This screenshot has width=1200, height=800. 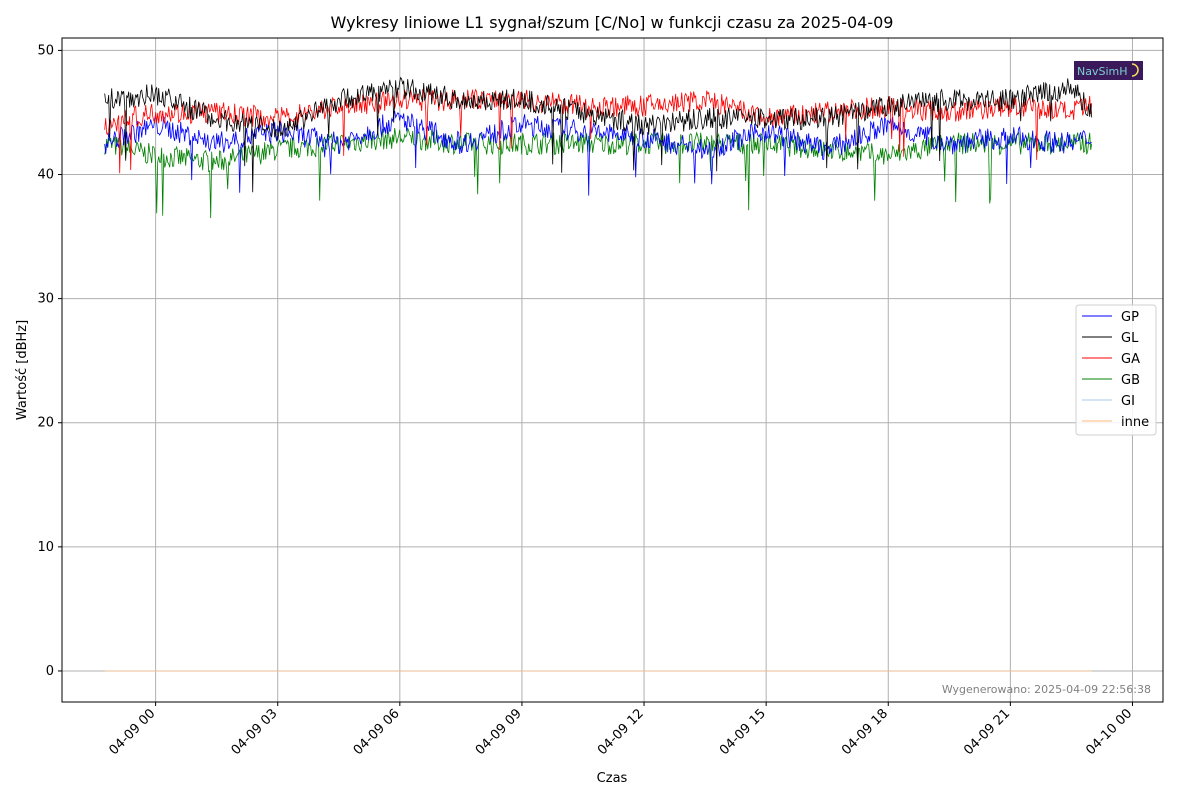 What do you see at coordinates (1128, 401) in the screenshot?
I see `legend-label-gi: GI` at bounding box center [1128, 401].